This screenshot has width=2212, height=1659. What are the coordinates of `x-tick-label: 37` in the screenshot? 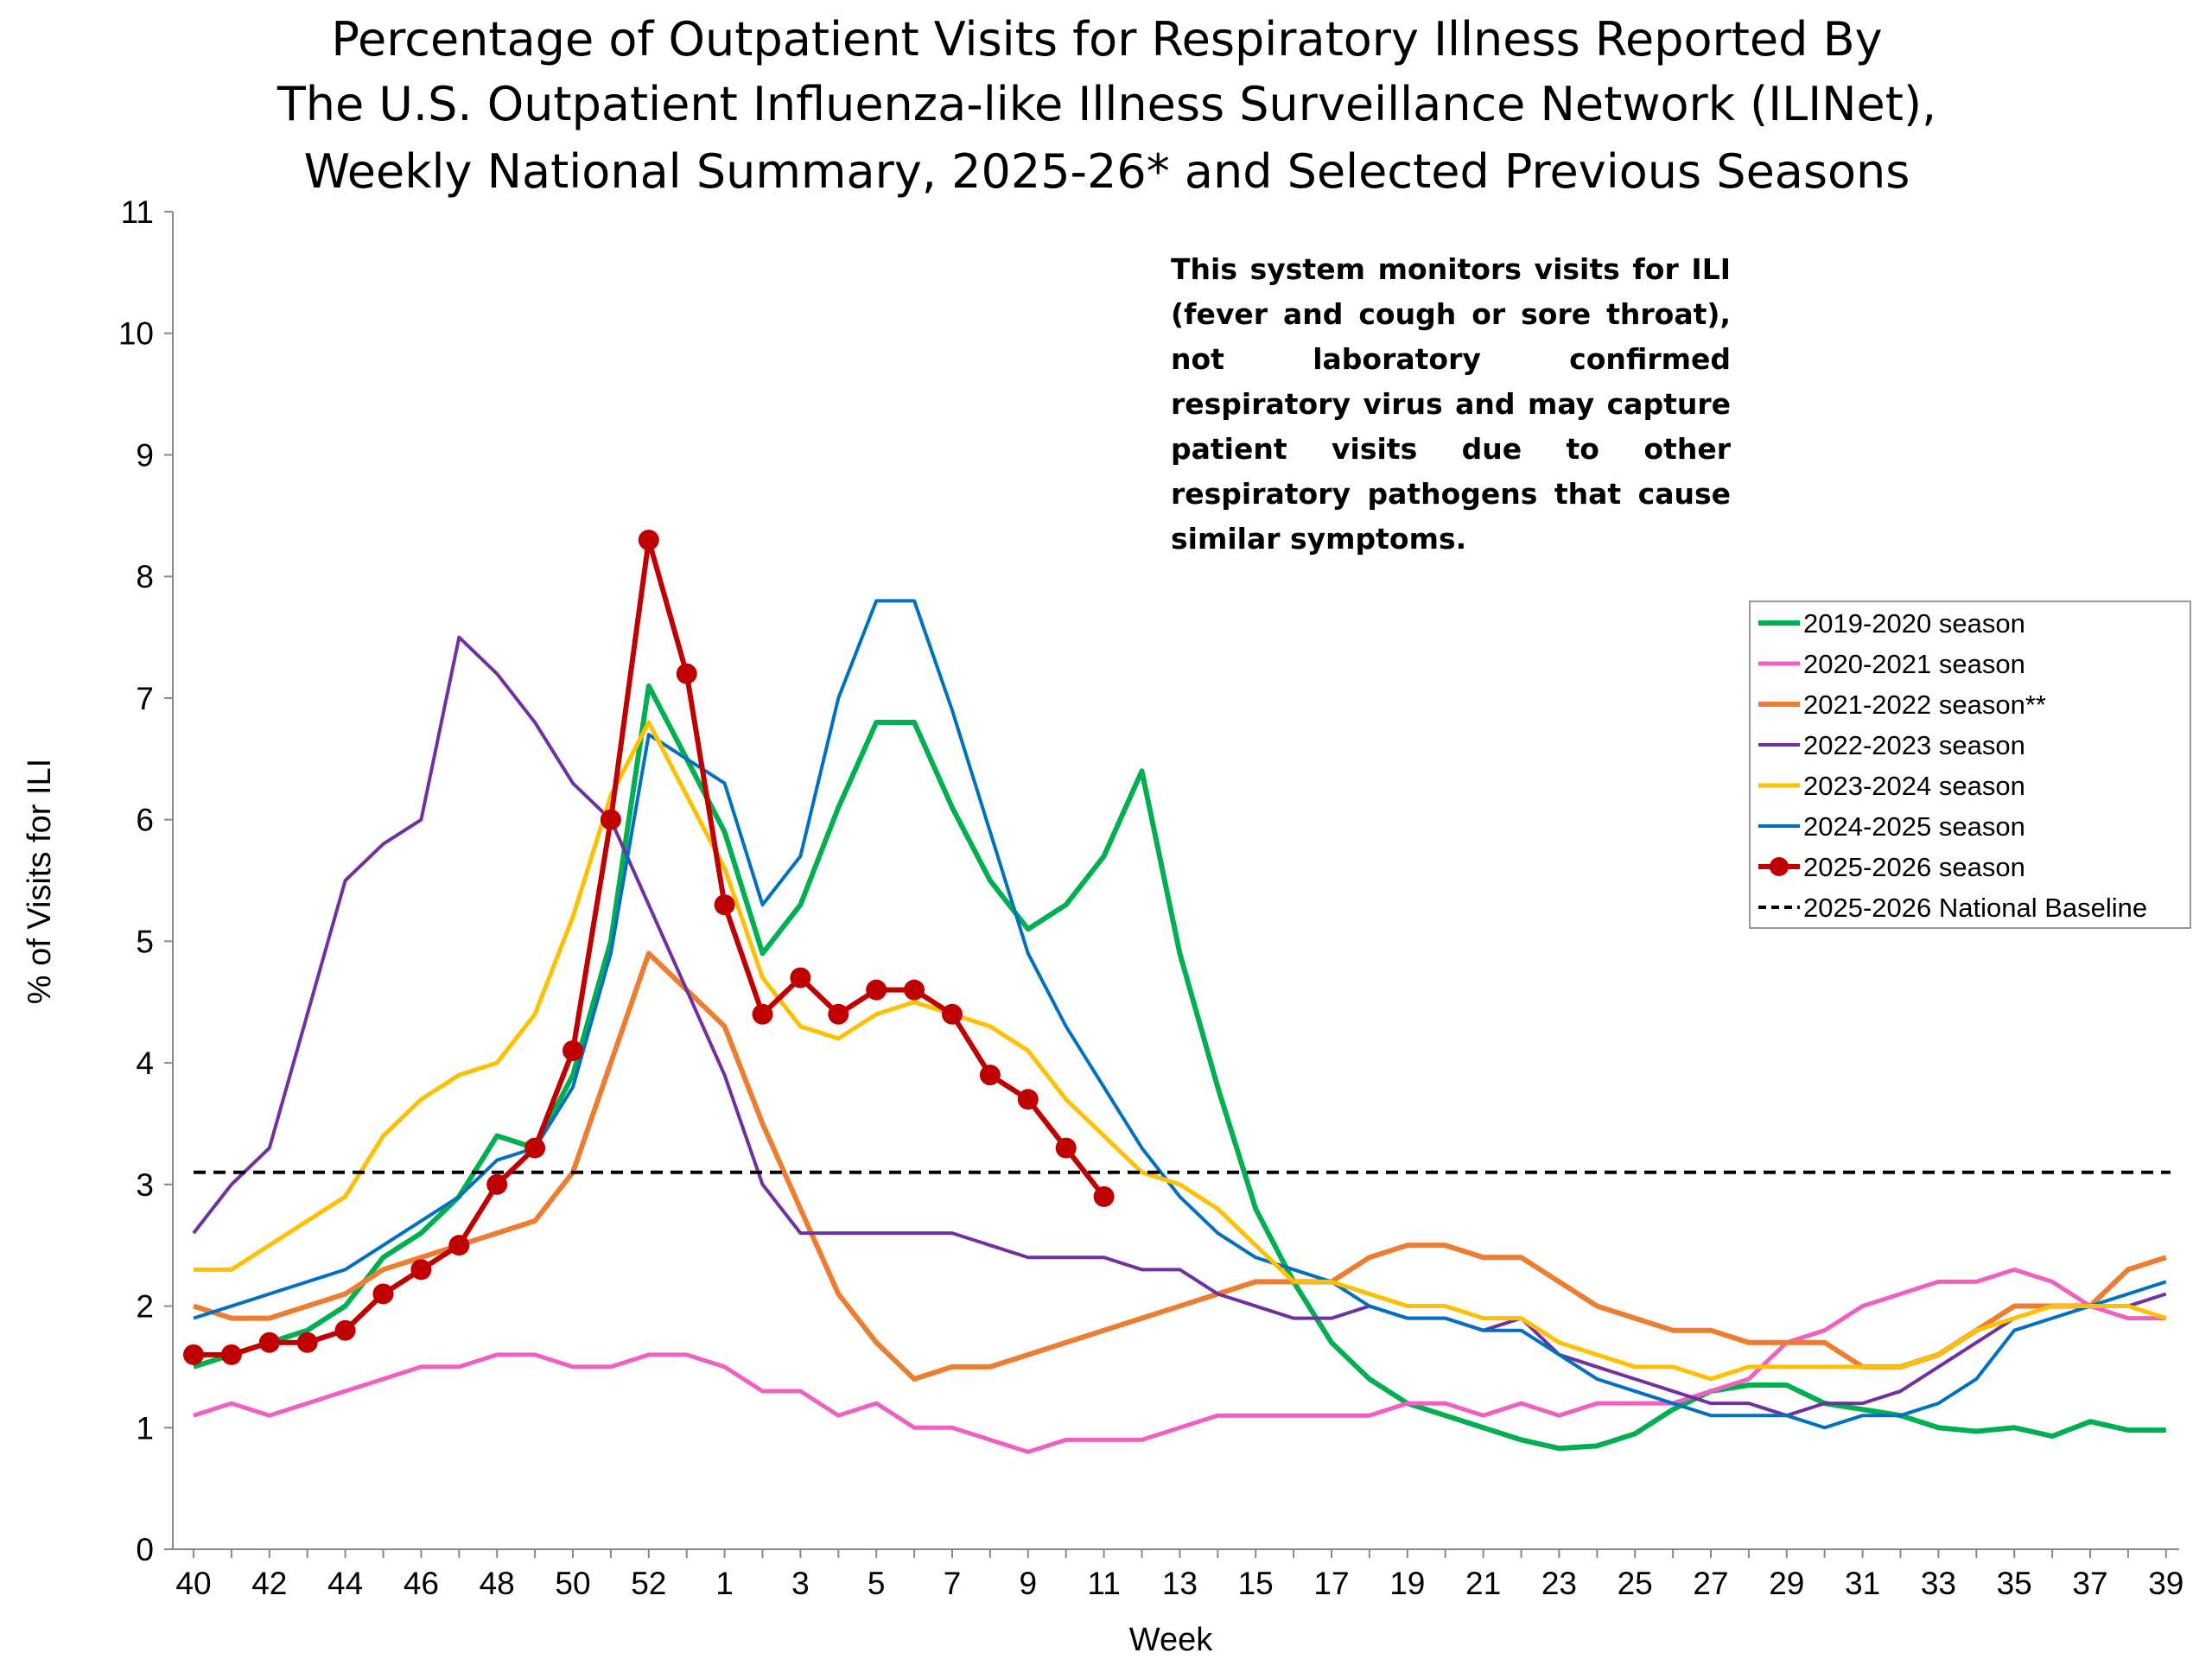 It's located at (2089, 1583).